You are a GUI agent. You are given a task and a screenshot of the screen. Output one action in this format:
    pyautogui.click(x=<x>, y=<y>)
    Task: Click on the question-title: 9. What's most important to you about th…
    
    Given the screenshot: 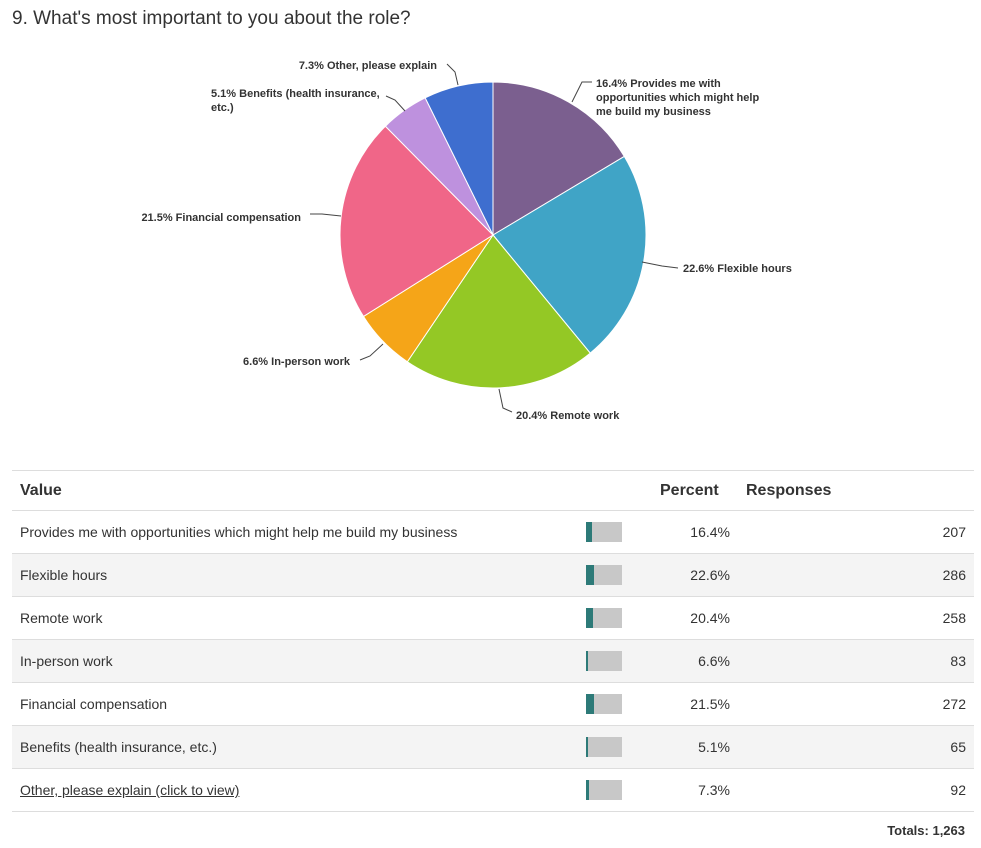 What is the action you would take?
    pyautogui.click(x=211, y=18)
    